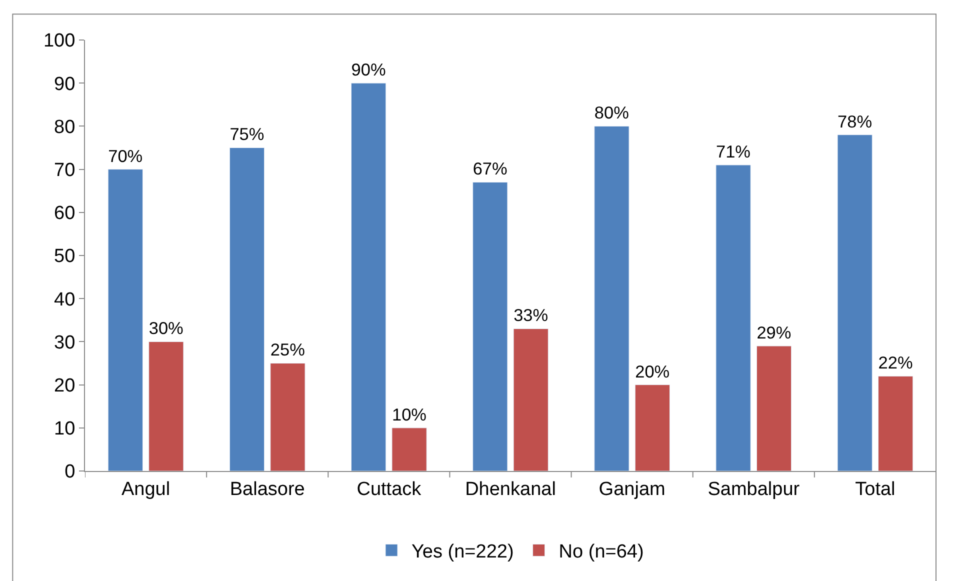 Image resolution: width=956 pixels, height=581 pixels. I want to click on data-label: 78%, so click(855, 121).